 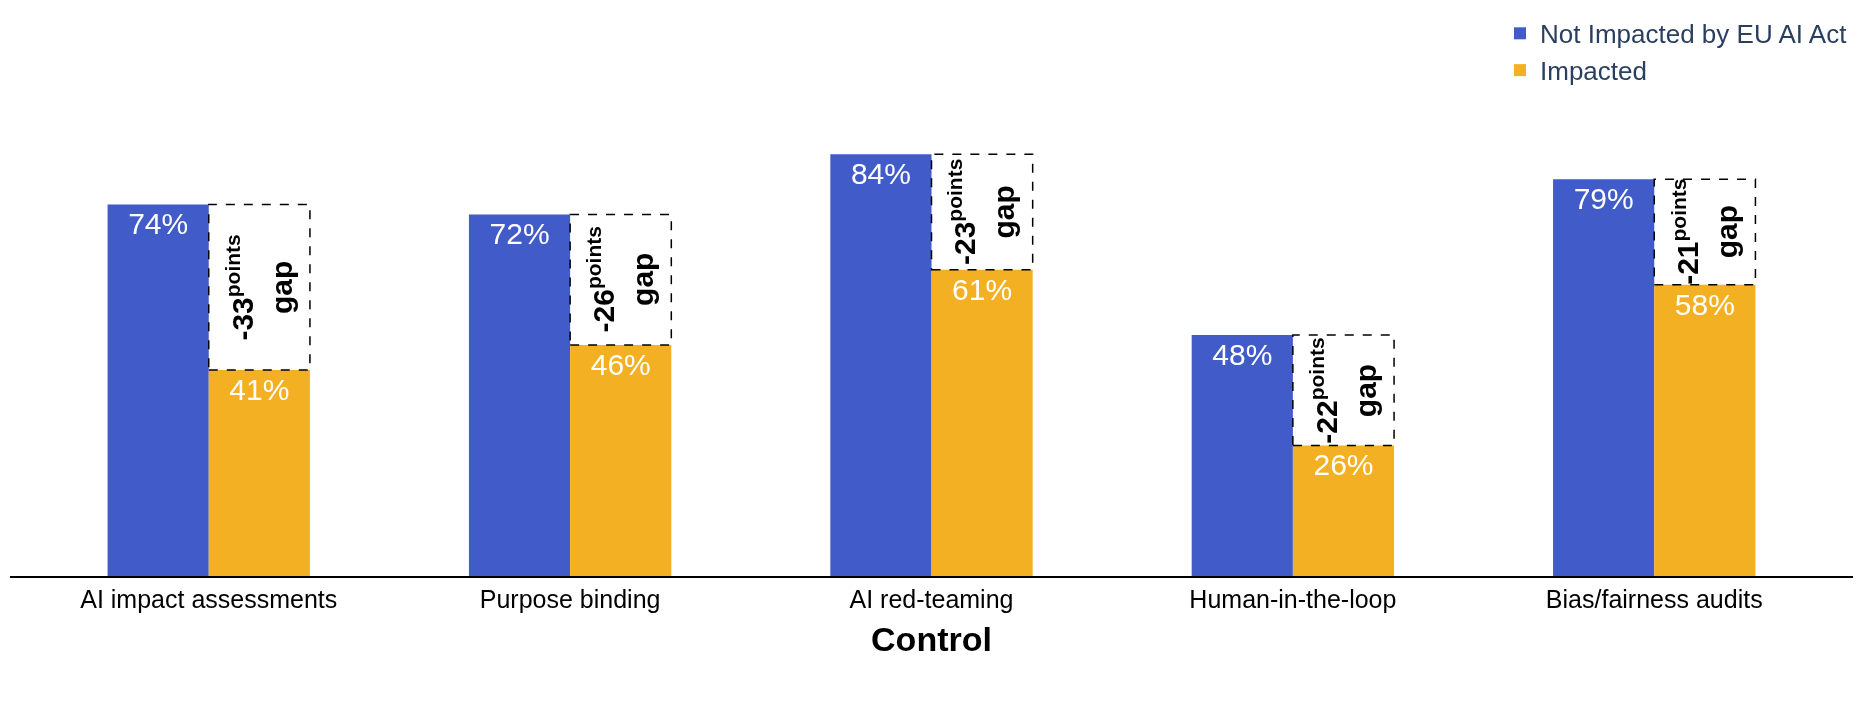 What do you see at coordinates (259, 287) in the screenshot?
I see `annotation: -33$^{points}$ gap` at bounding box center [259, 287].